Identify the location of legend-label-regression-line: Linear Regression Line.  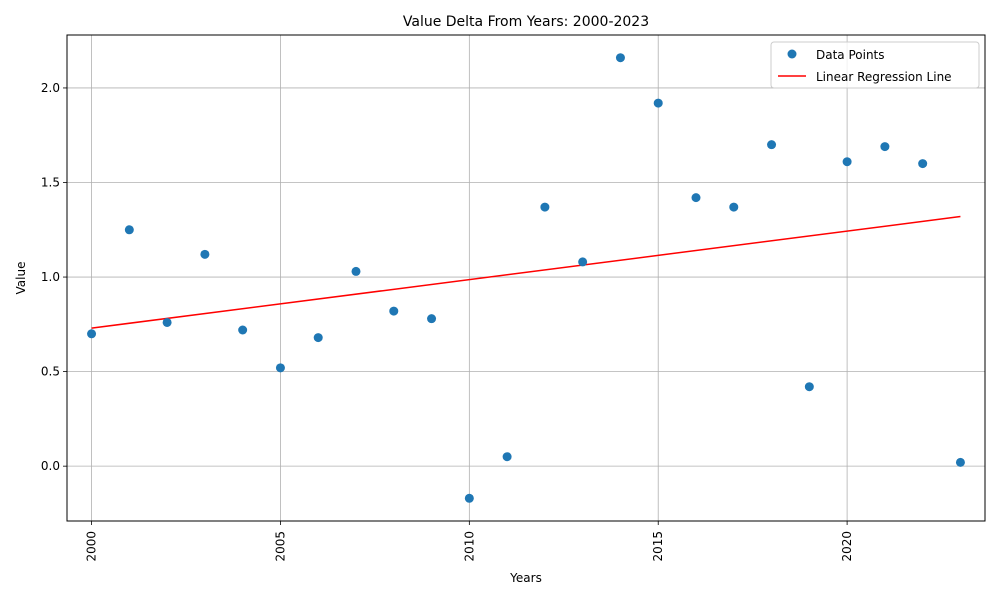
(884, 77).